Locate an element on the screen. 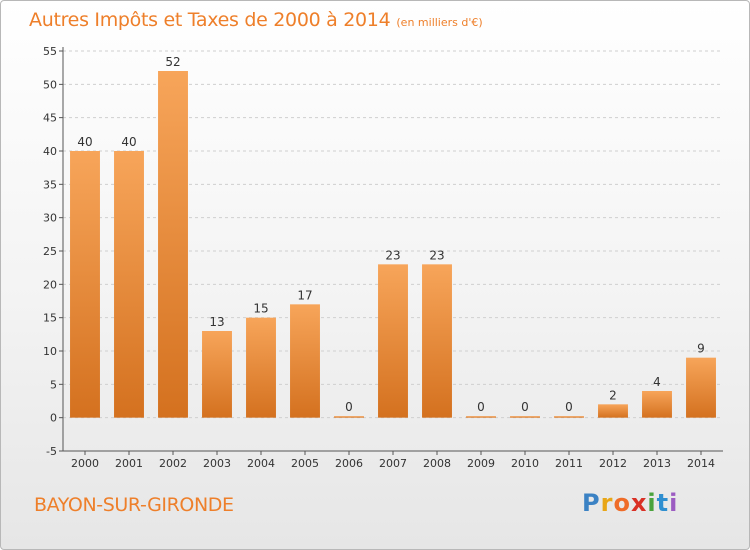 The width and height of the screenshot is (750, 550). y-tick-label: 55 is located at coordinates (50, 51).